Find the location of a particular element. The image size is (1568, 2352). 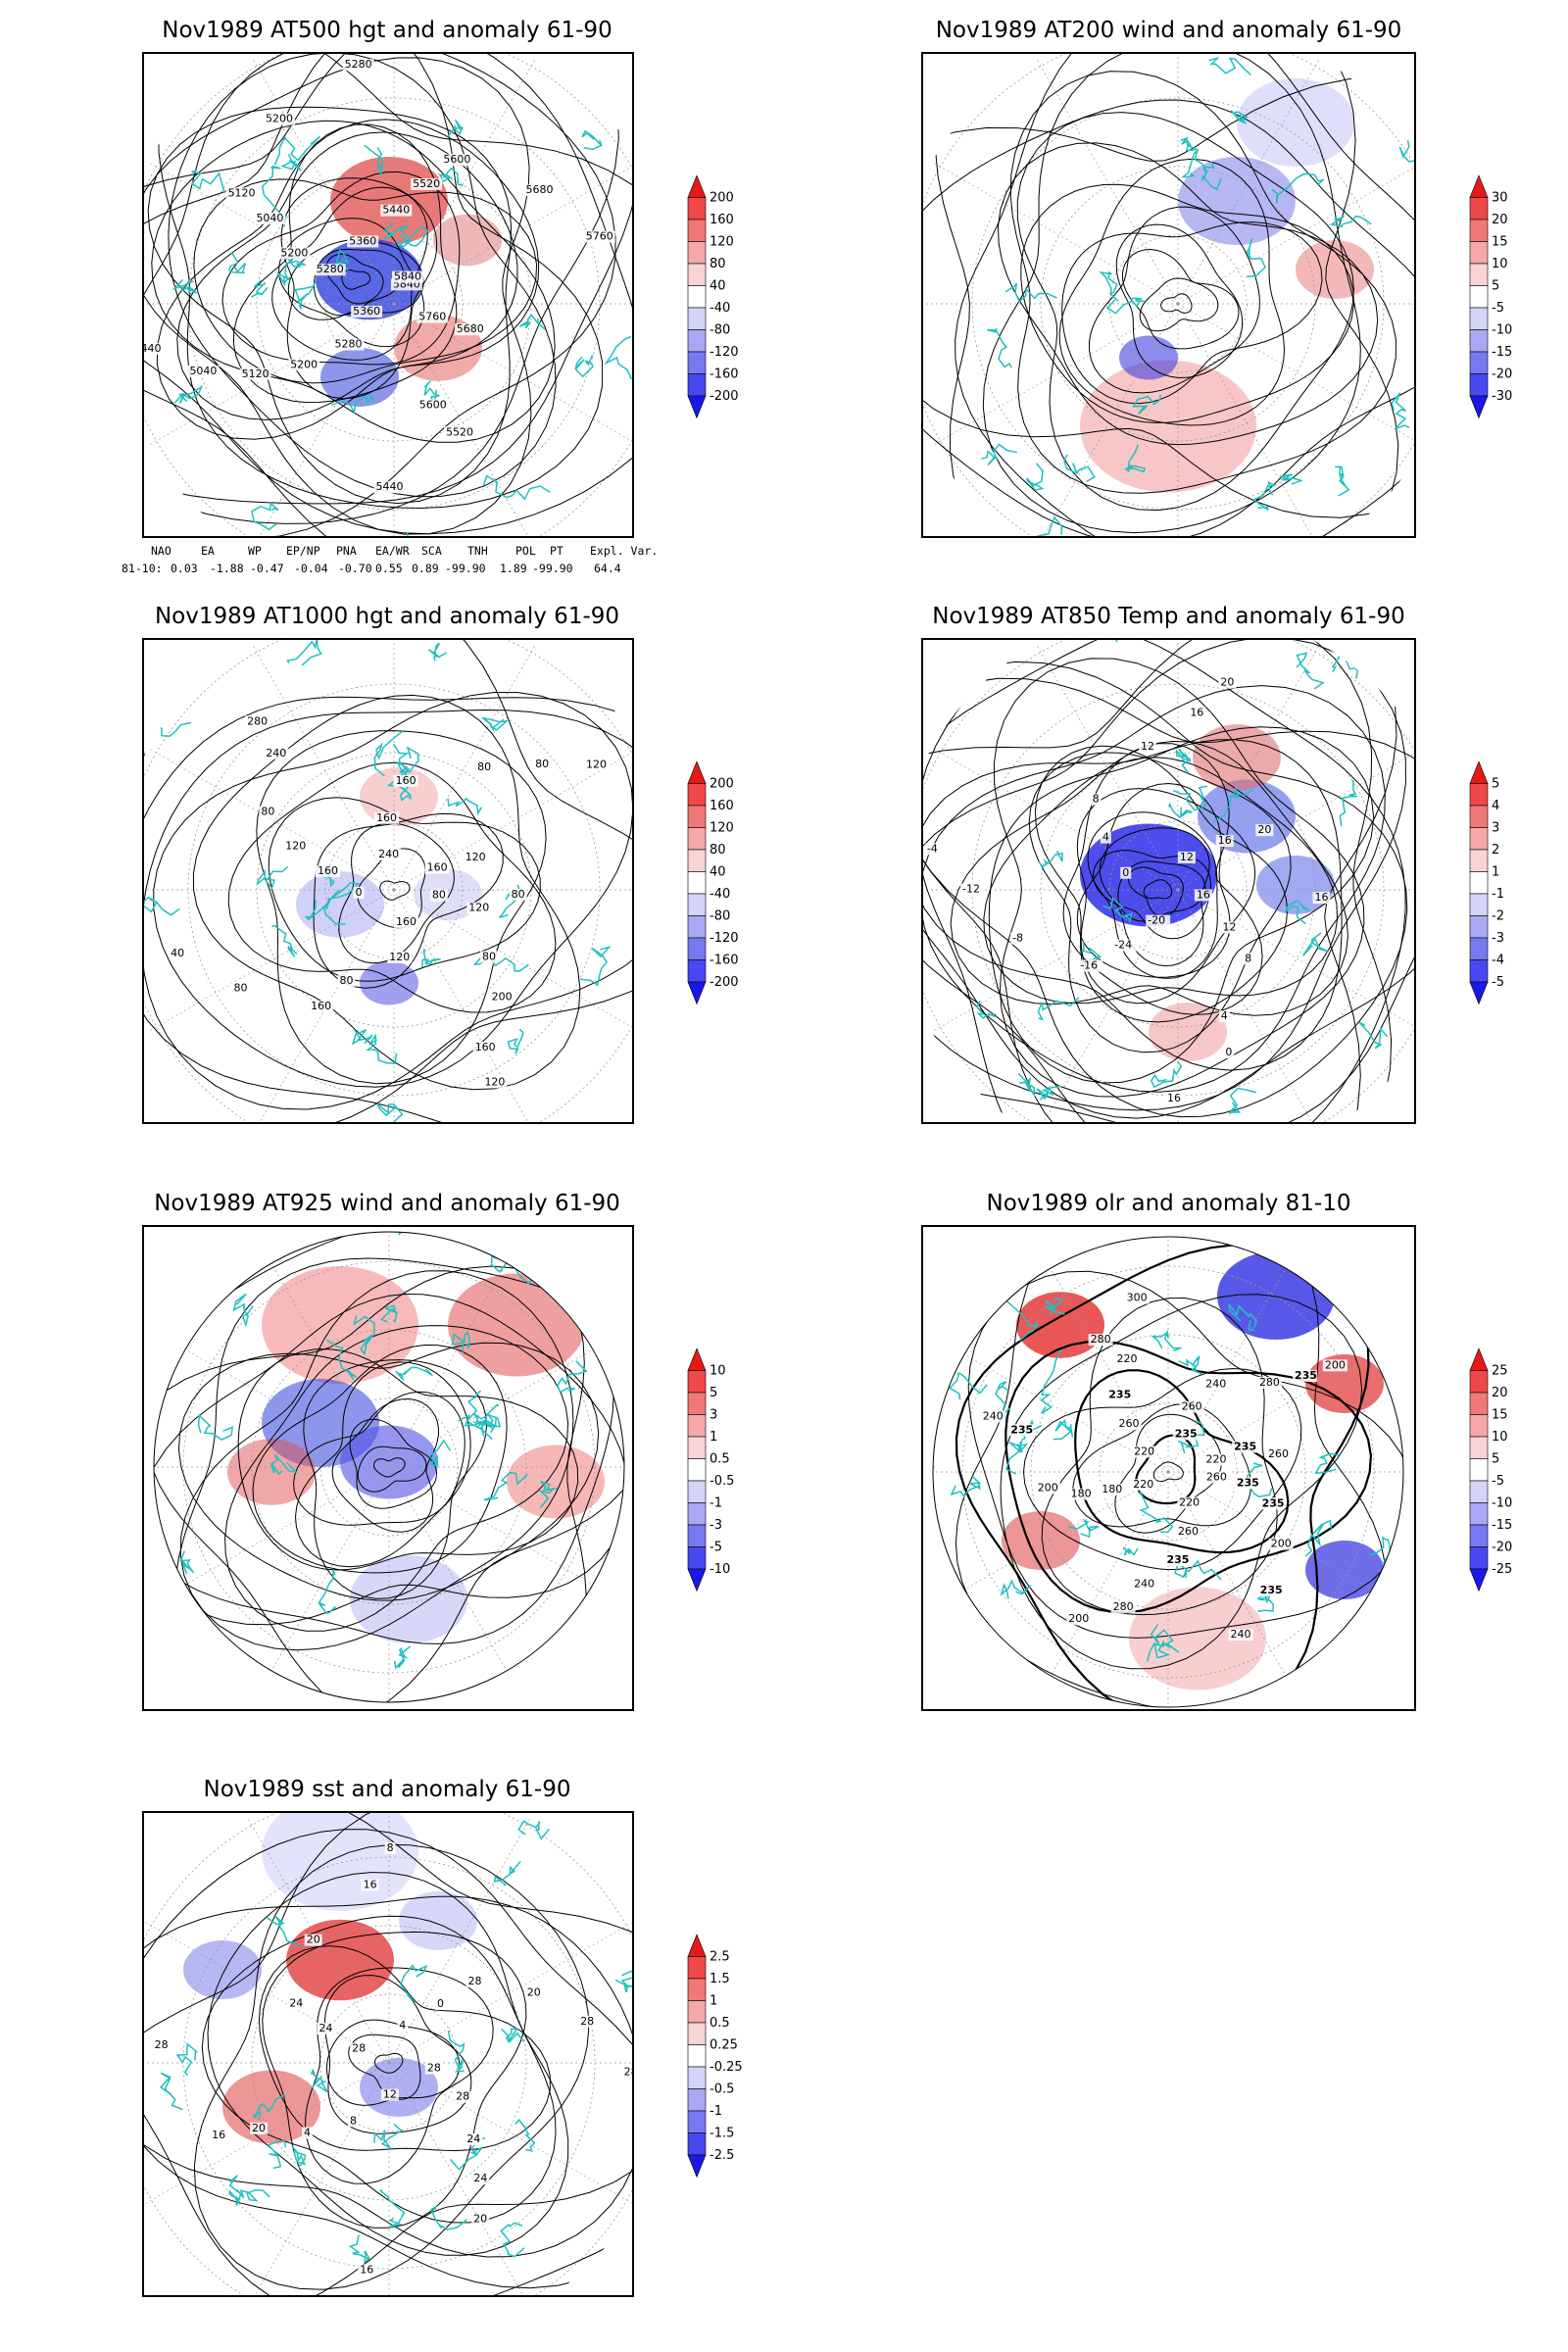

index-header: SCA is located at coordinates (431, 551).